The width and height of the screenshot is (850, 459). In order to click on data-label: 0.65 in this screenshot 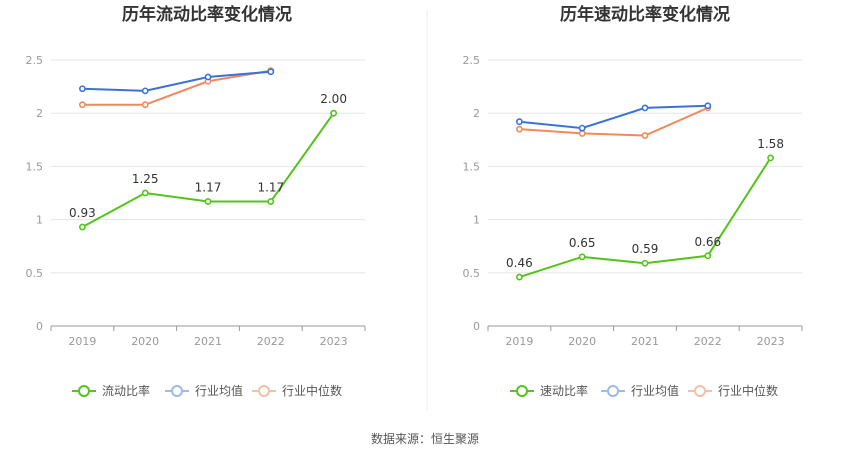, I will do `click(582, 243)`.